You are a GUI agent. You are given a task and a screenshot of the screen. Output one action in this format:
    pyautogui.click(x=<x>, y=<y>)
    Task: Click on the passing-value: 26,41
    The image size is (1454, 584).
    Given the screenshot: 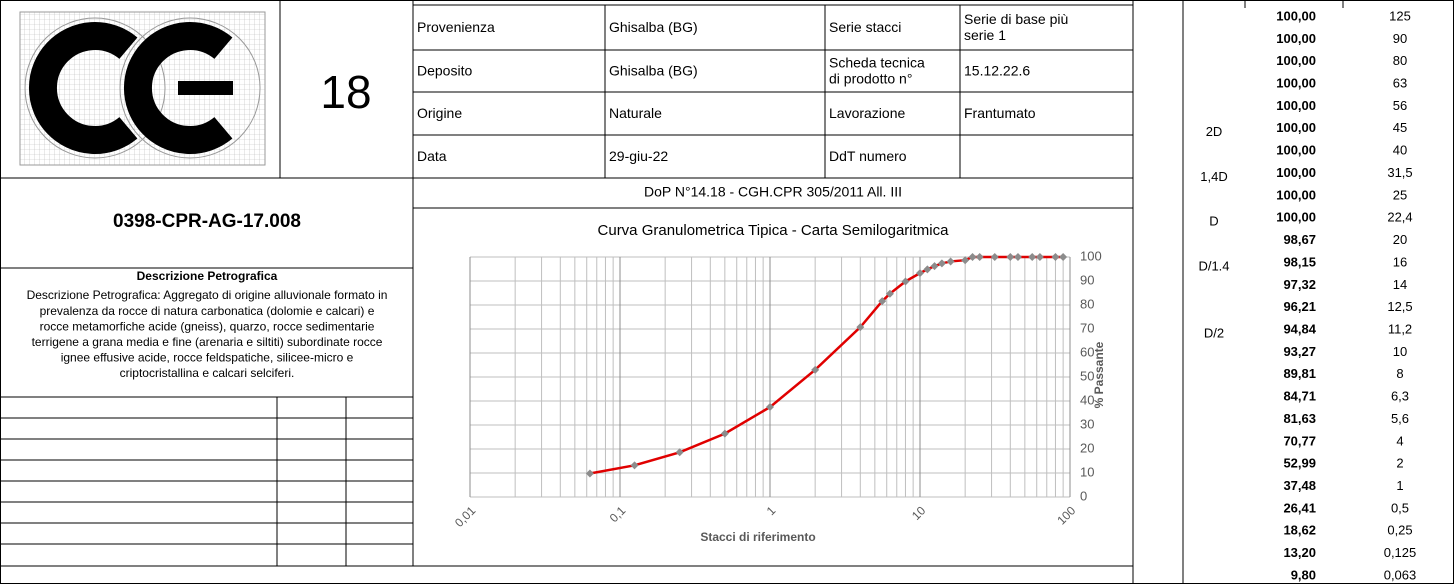 What is the action you would take?
    pyautogui.click(x=1299, y=507)
    